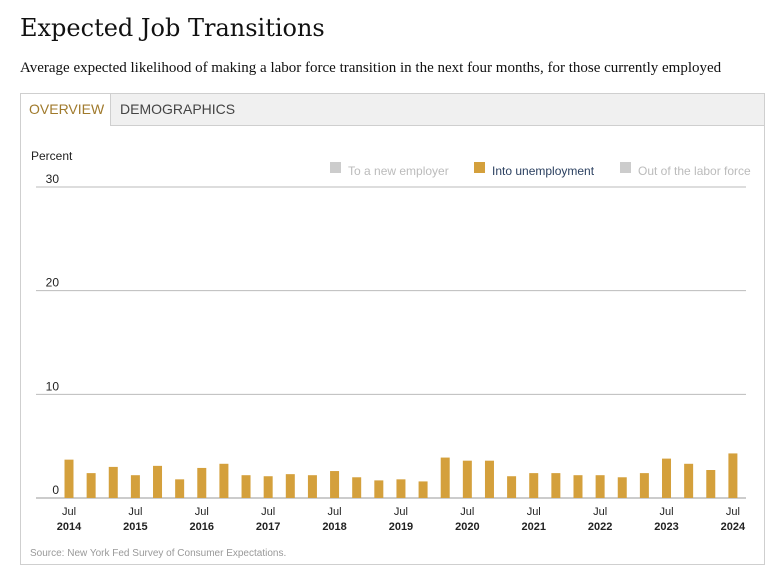 The width and height of the screenshot is (774, 567). I want to click on x-tick-year: 2015, so click(135, 527).